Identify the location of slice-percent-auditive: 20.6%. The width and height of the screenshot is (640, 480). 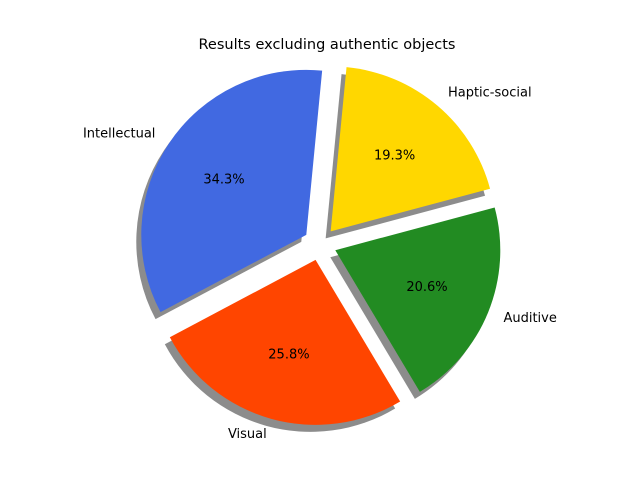
(426, 287).